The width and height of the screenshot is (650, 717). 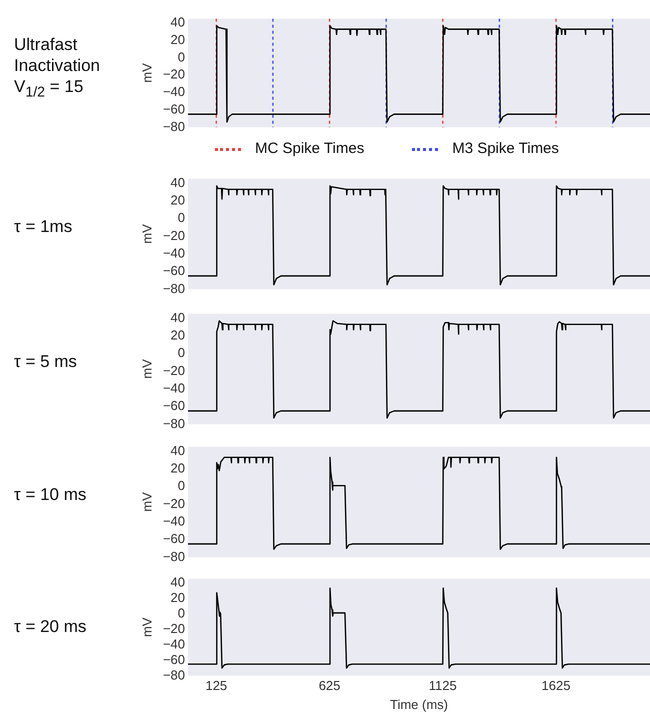 What do you see at coordinates (44, 226) in the screenshot?
I see `text: τ = 1ms` at bounding box center [44, 226].